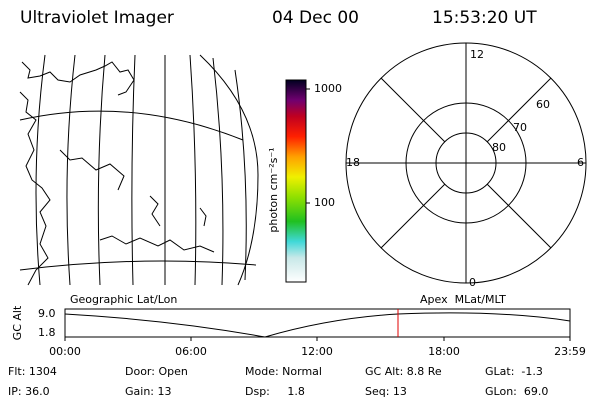 This screenshot has width=600, height=400. I want to click on altitude-curve, so click(317, 325).